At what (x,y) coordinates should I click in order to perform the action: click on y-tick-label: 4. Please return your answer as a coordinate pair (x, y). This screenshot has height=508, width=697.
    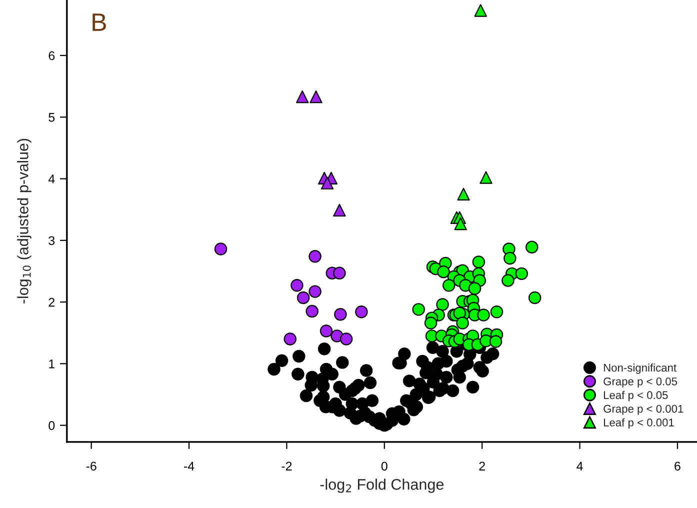
    Looking at the image, I should click on (51, 179).